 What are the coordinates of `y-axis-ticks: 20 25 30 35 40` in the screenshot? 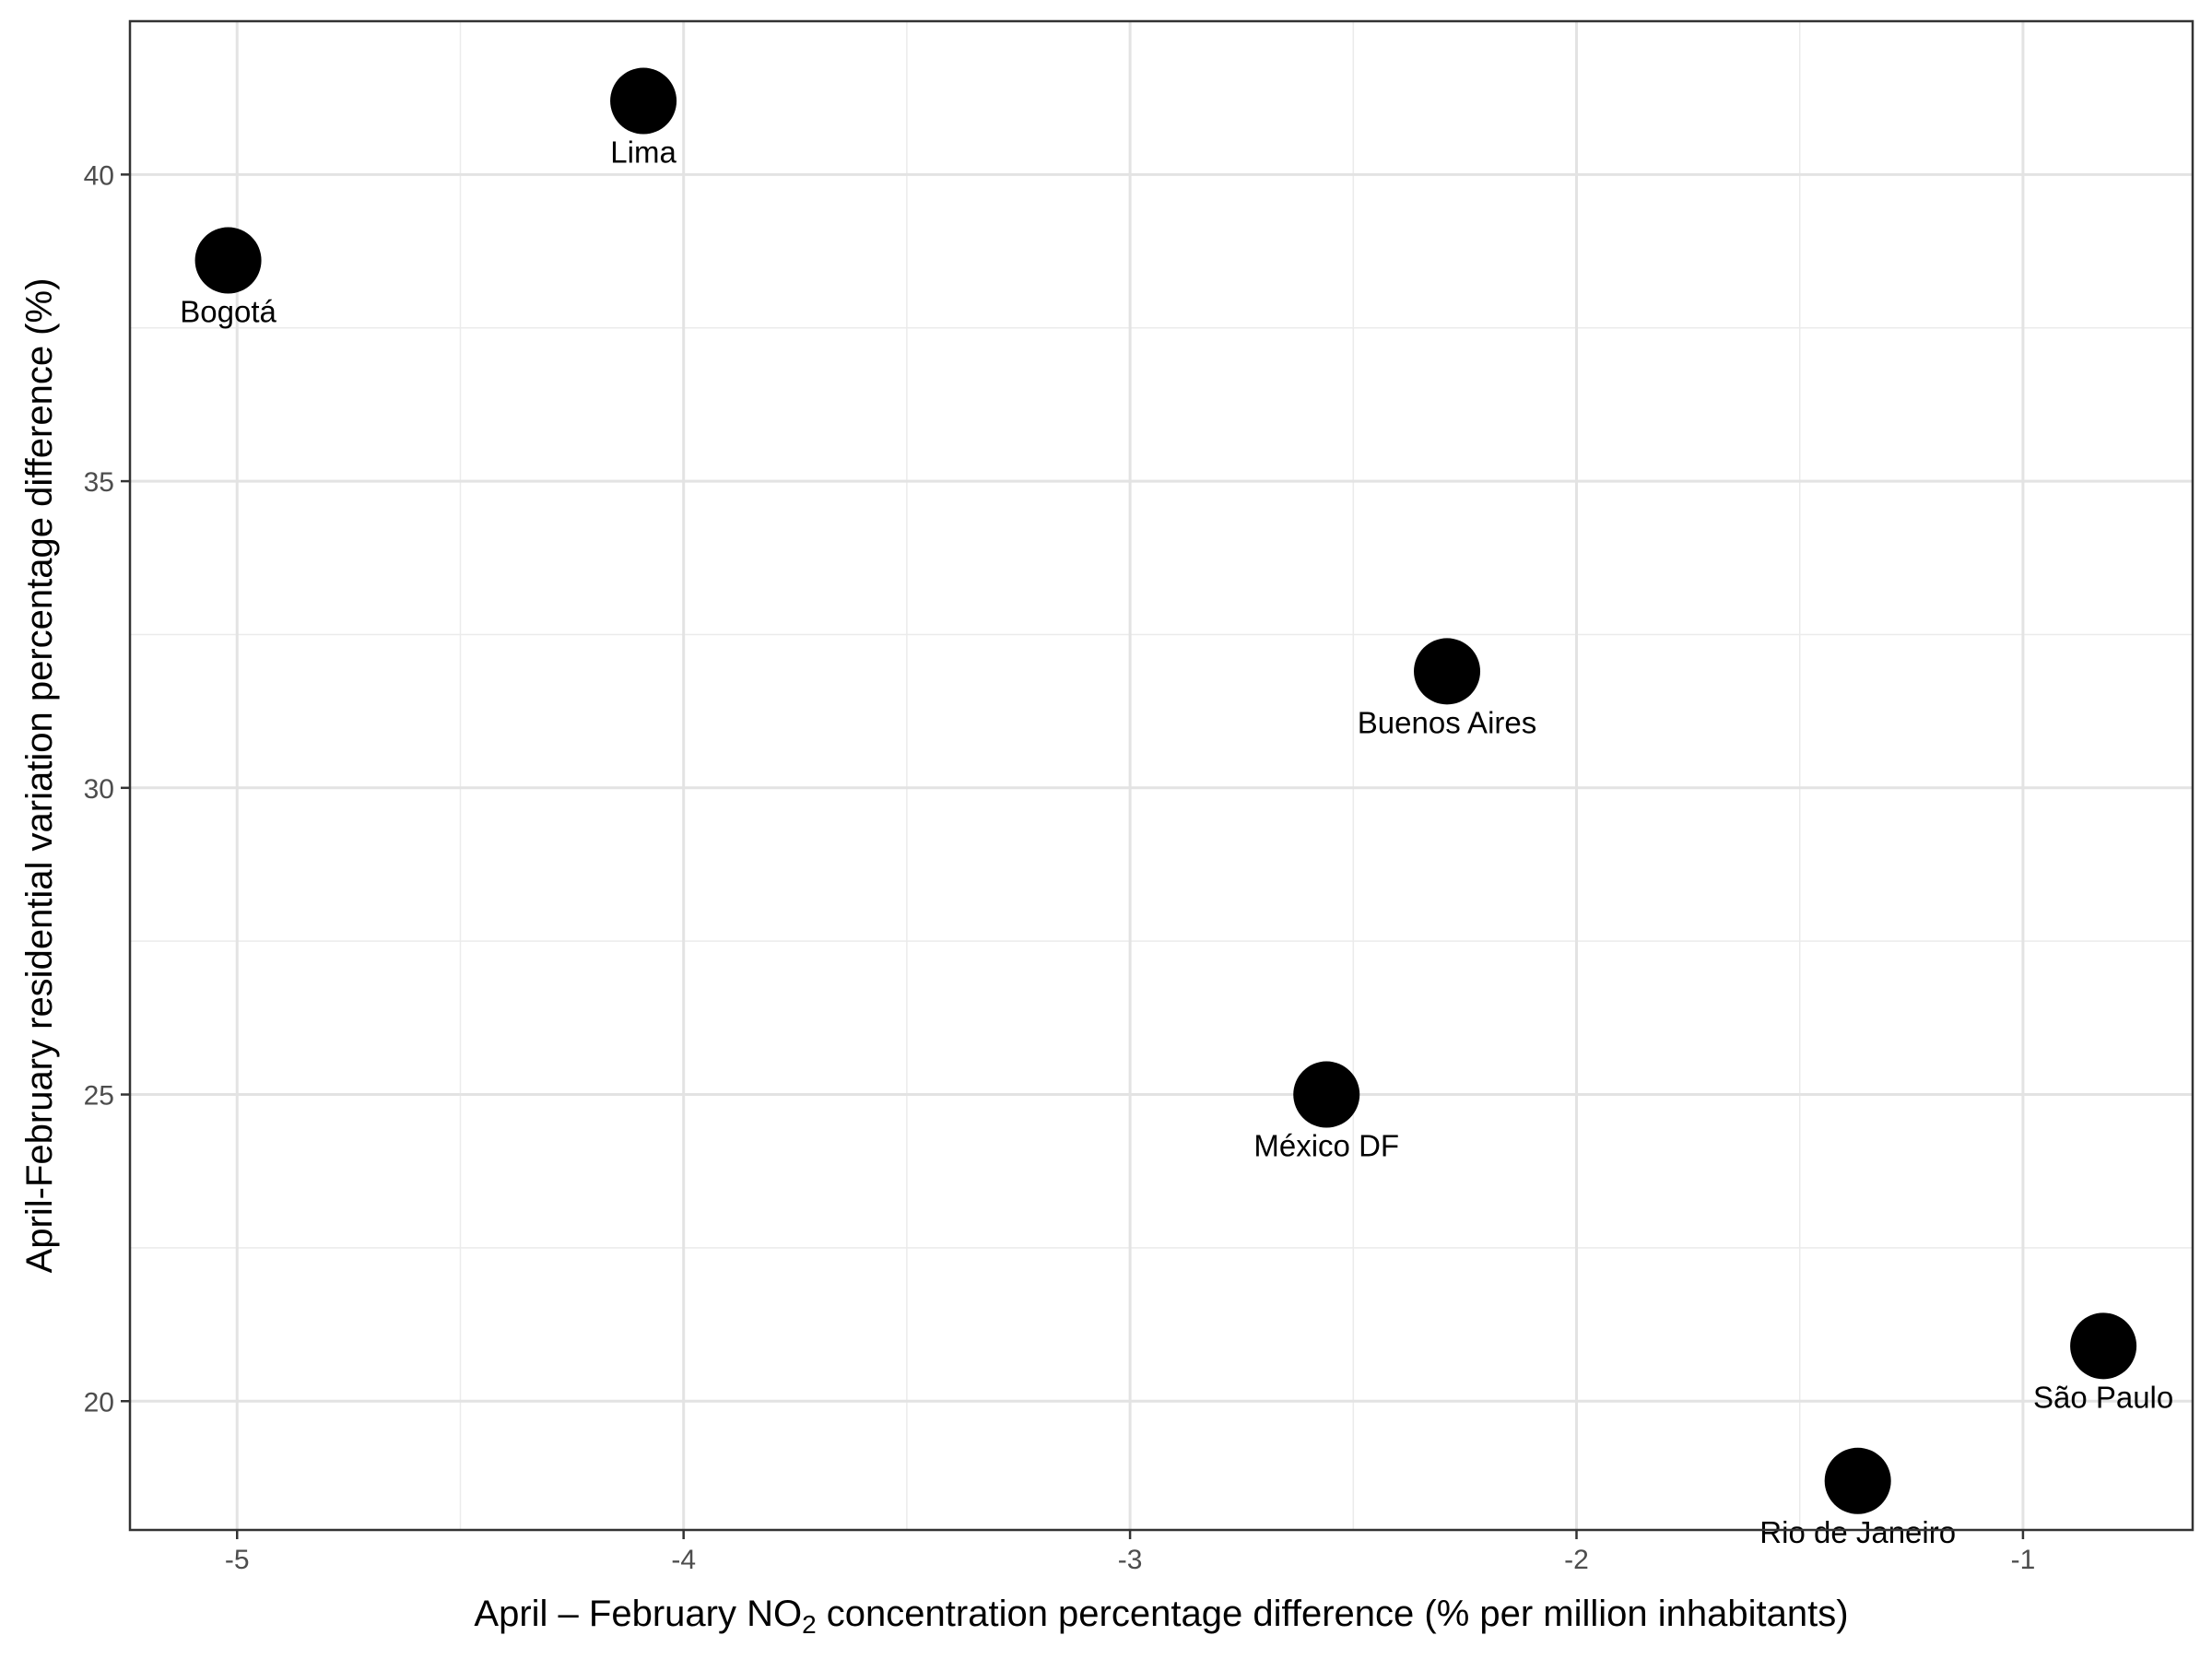 It's located at (107, 789).